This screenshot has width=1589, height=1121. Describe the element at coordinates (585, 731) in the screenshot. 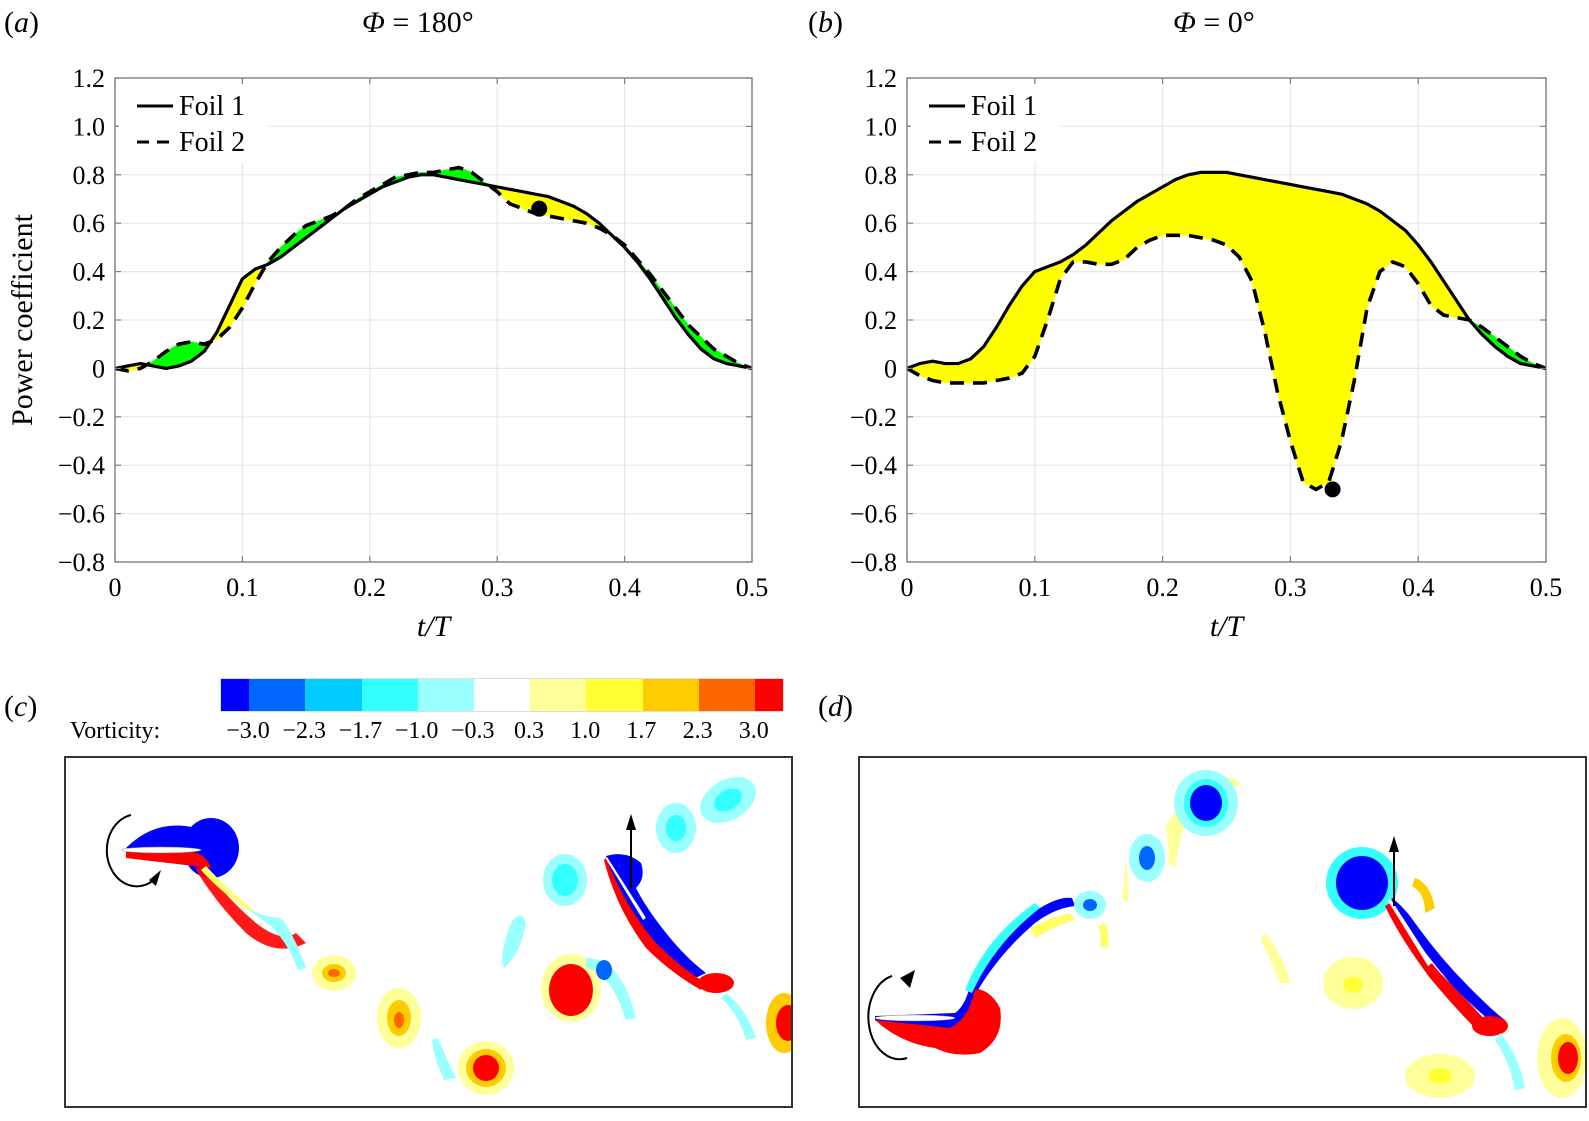

I see `colorbar-tick-label: 1.0` at that location.